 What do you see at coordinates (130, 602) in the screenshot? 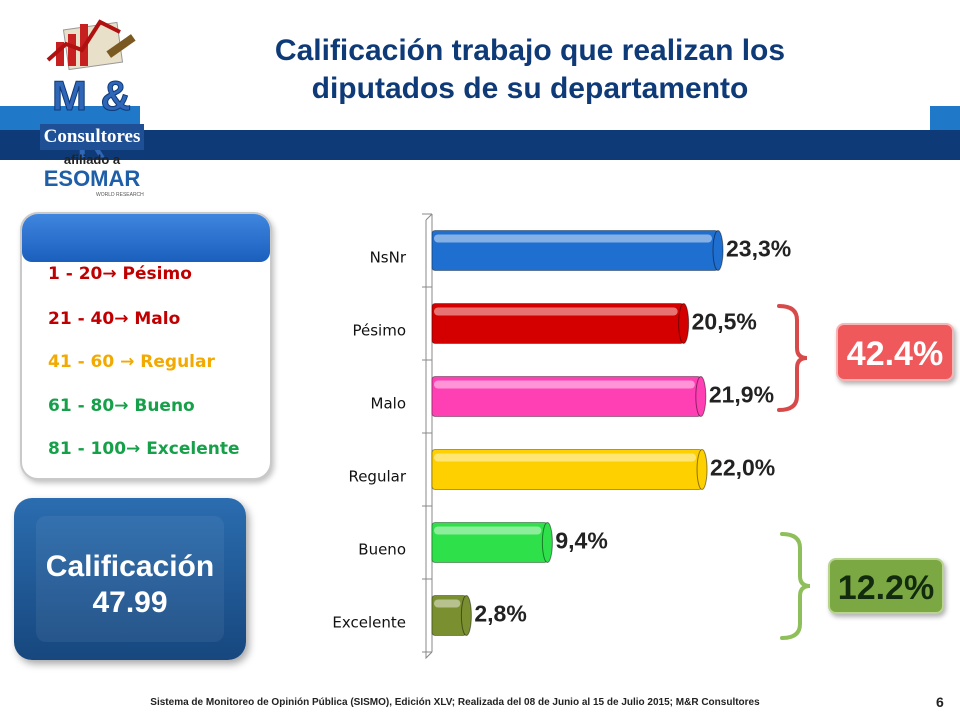
I see `score-value: 47.99` at bounding box center [130, 602].